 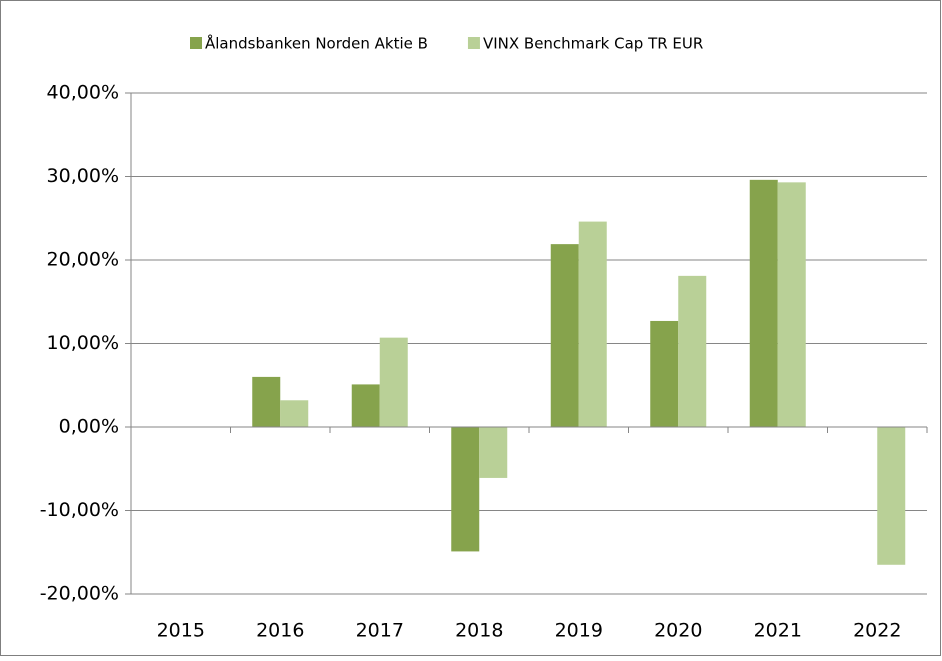 What do you see at coordinates (89, 427) in the screenshot?
I see `y-tick-label: 0,00%` at bounding box center [89, 427].